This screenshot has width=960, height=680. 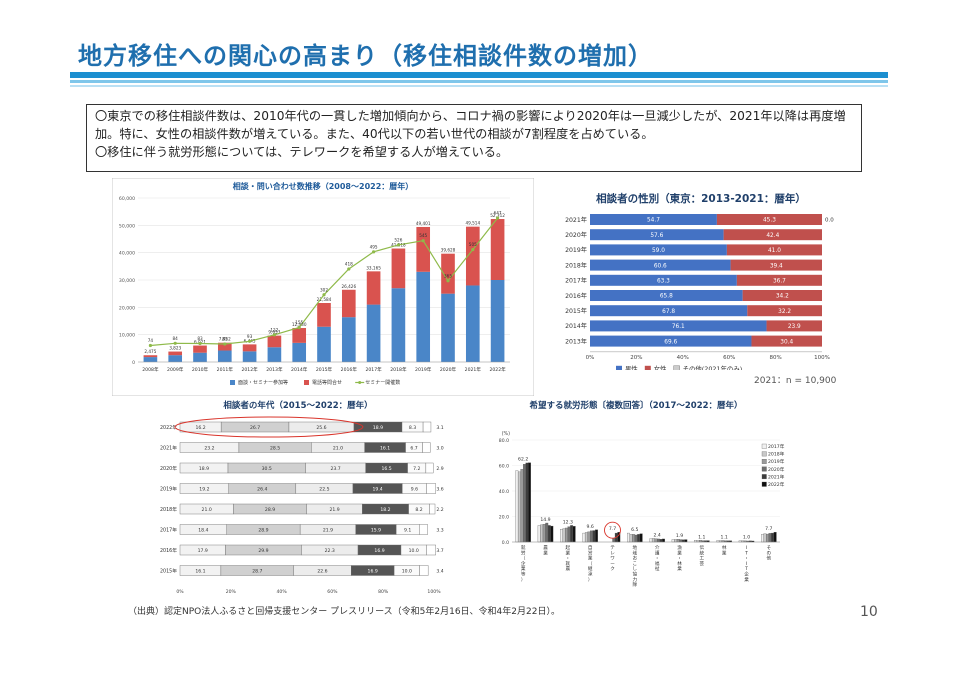 What do you see at coordinates (635, 547) in the screenshot?
I see `category-label-char: 地` at bounding box center [635, 547].